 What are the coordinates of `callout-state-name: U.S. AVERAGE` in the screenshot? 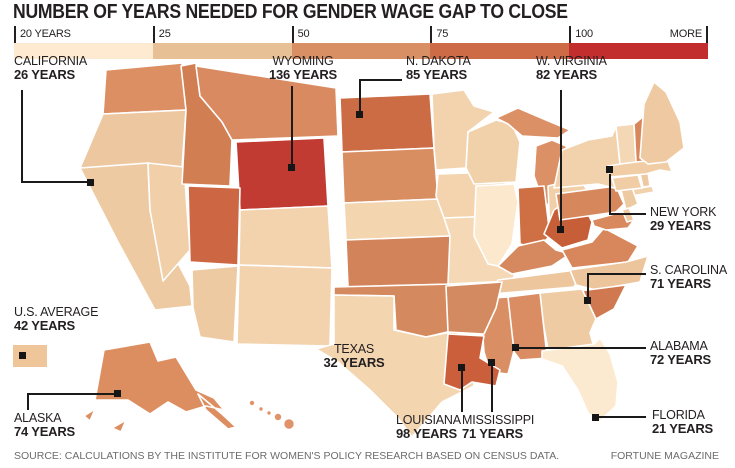 It's located at (56, 312).